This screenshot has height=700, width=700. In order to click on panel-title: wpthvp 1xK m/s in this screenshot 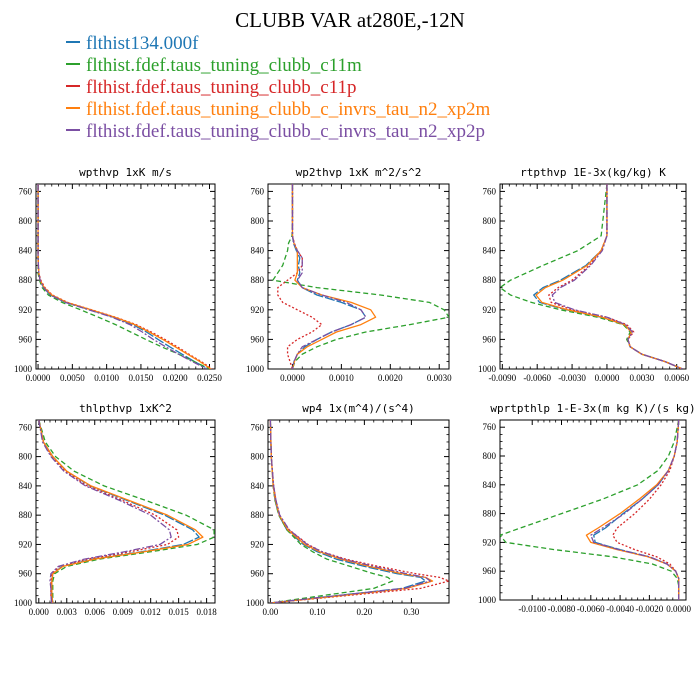, I will do `click(125, 172)`.